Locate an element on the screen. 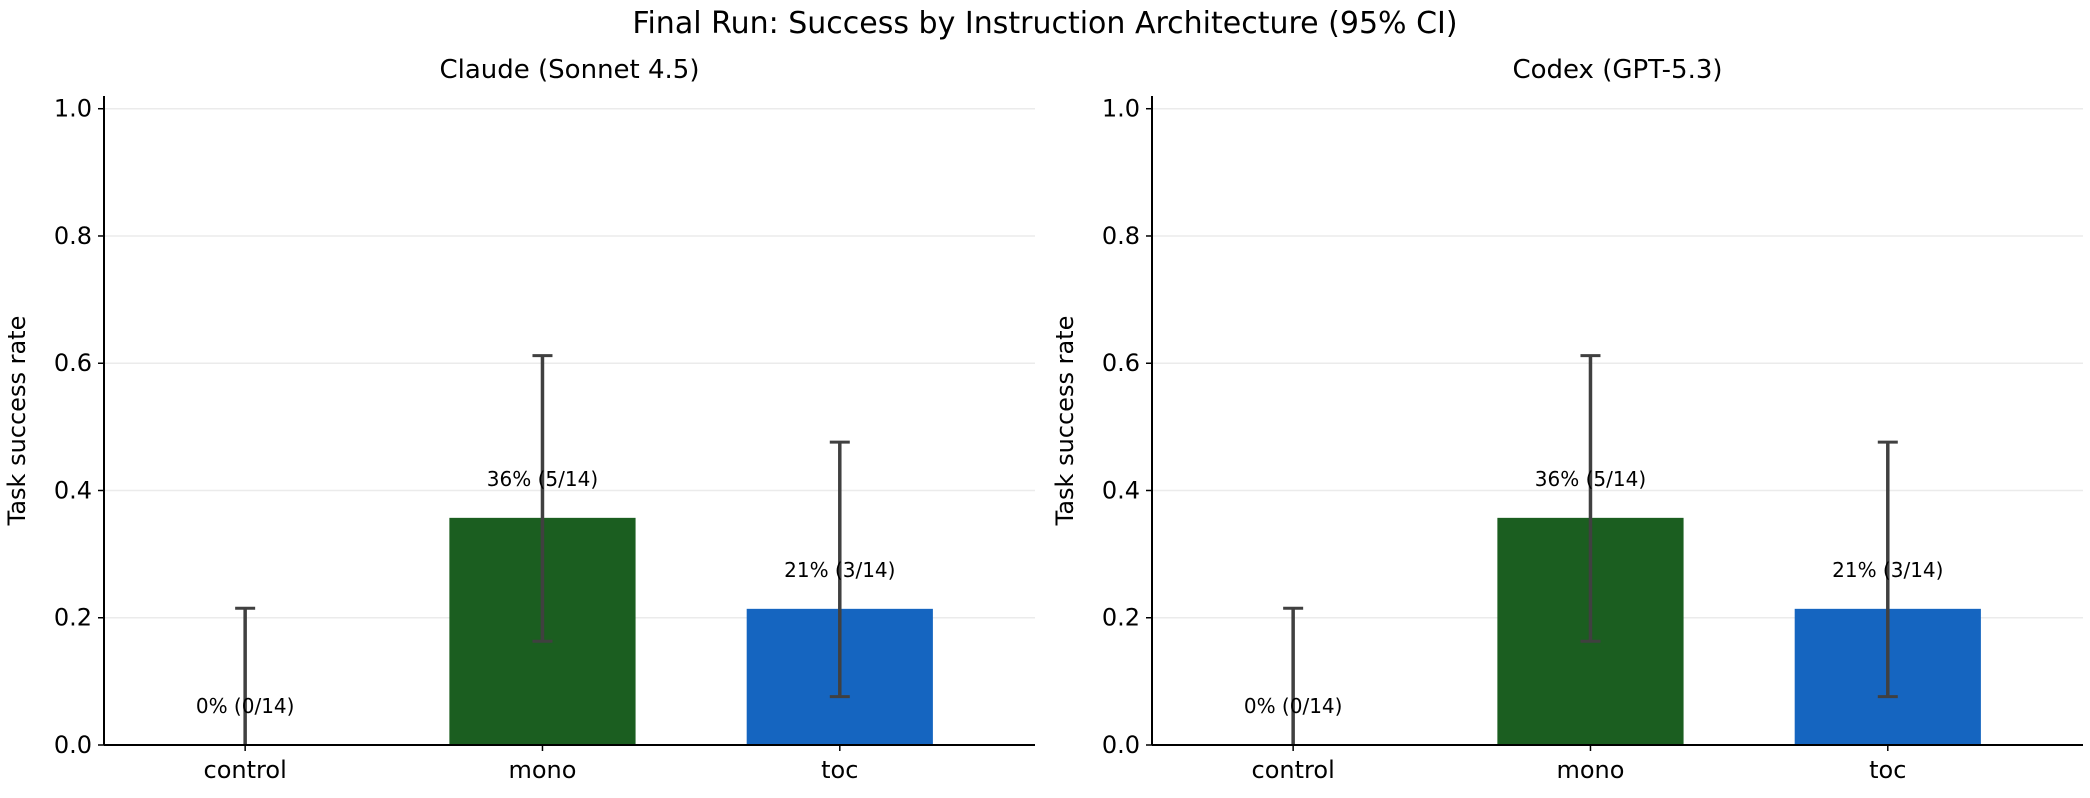 The image size is (2090, 798). panel-title: Claude (Sonnet 4.5) is located at coordinates (569, 70).